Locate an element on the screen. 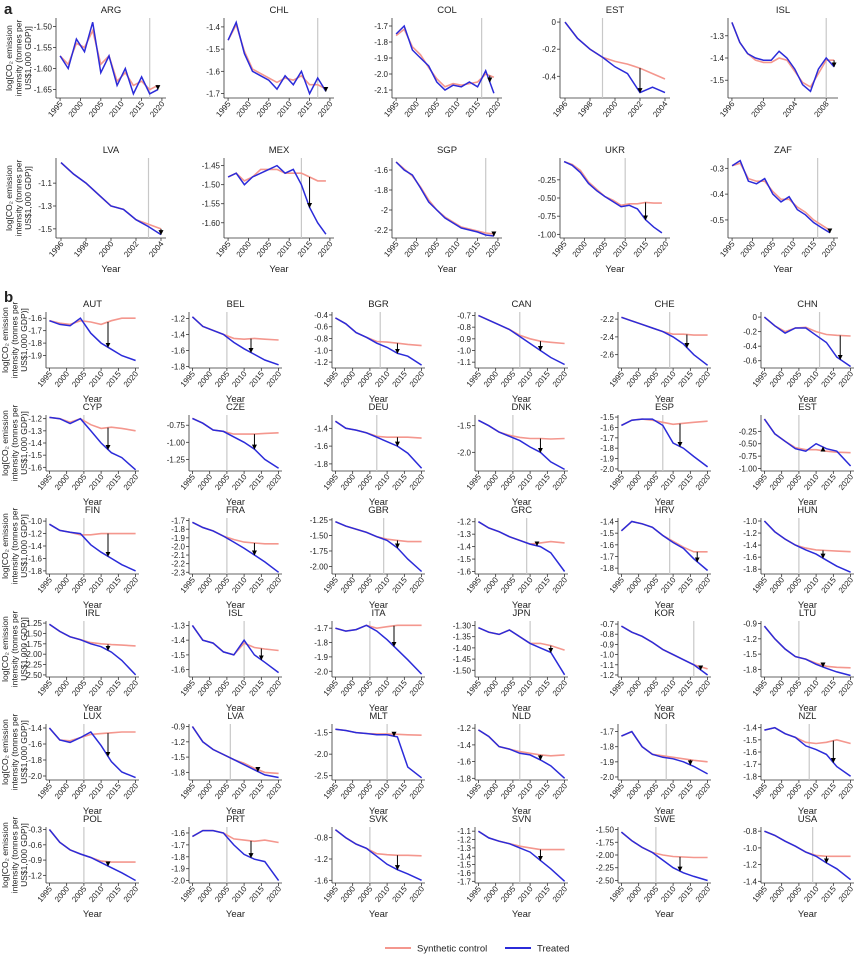 This screenshot has height=969, width=865. y-tick-label: -1.3 is located at coordinates (464, 534).